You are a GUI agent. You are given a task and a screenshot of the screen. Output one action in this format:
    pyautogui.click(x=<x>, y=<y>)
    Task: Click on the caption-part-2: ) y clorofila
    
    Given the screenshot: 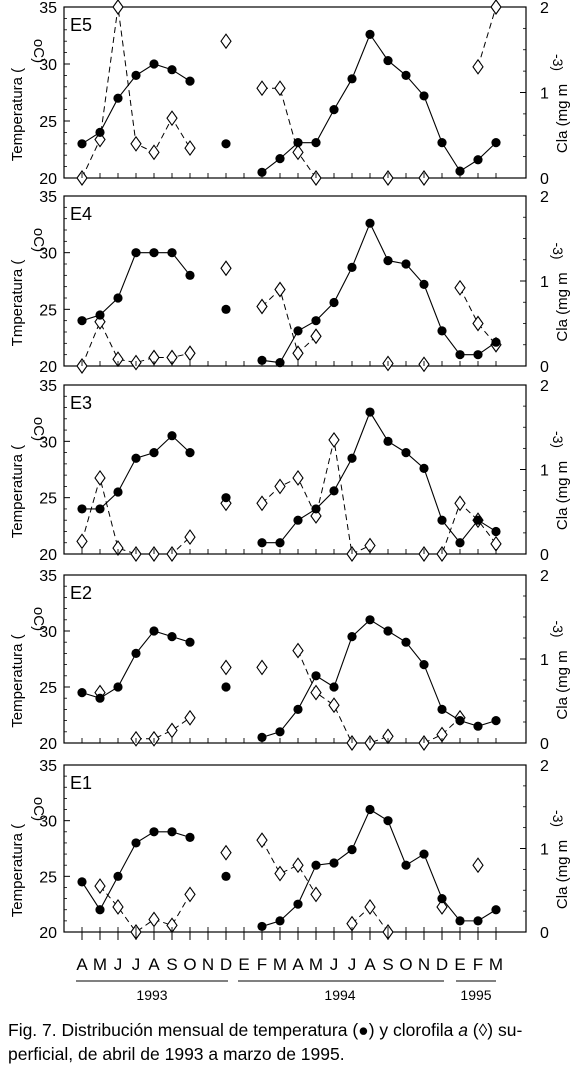 What is the action you would take?
    pyautogui.click(x=413, y=1030)
    